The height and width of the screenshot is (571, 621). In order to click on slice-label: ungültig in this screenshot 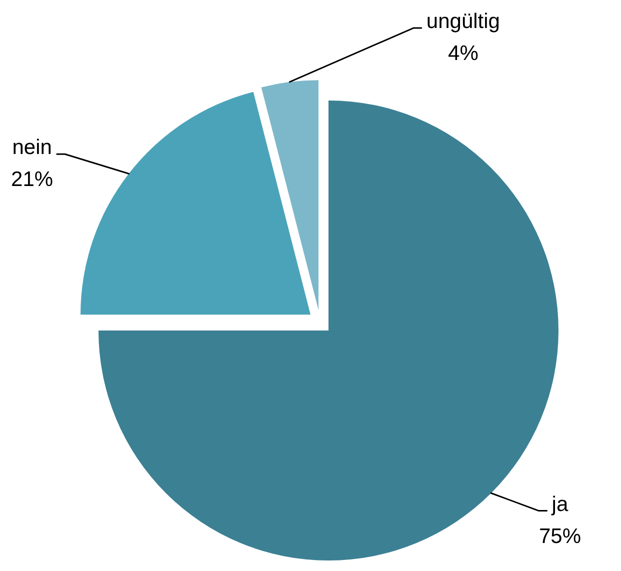, I will do `click(463, 22)`.